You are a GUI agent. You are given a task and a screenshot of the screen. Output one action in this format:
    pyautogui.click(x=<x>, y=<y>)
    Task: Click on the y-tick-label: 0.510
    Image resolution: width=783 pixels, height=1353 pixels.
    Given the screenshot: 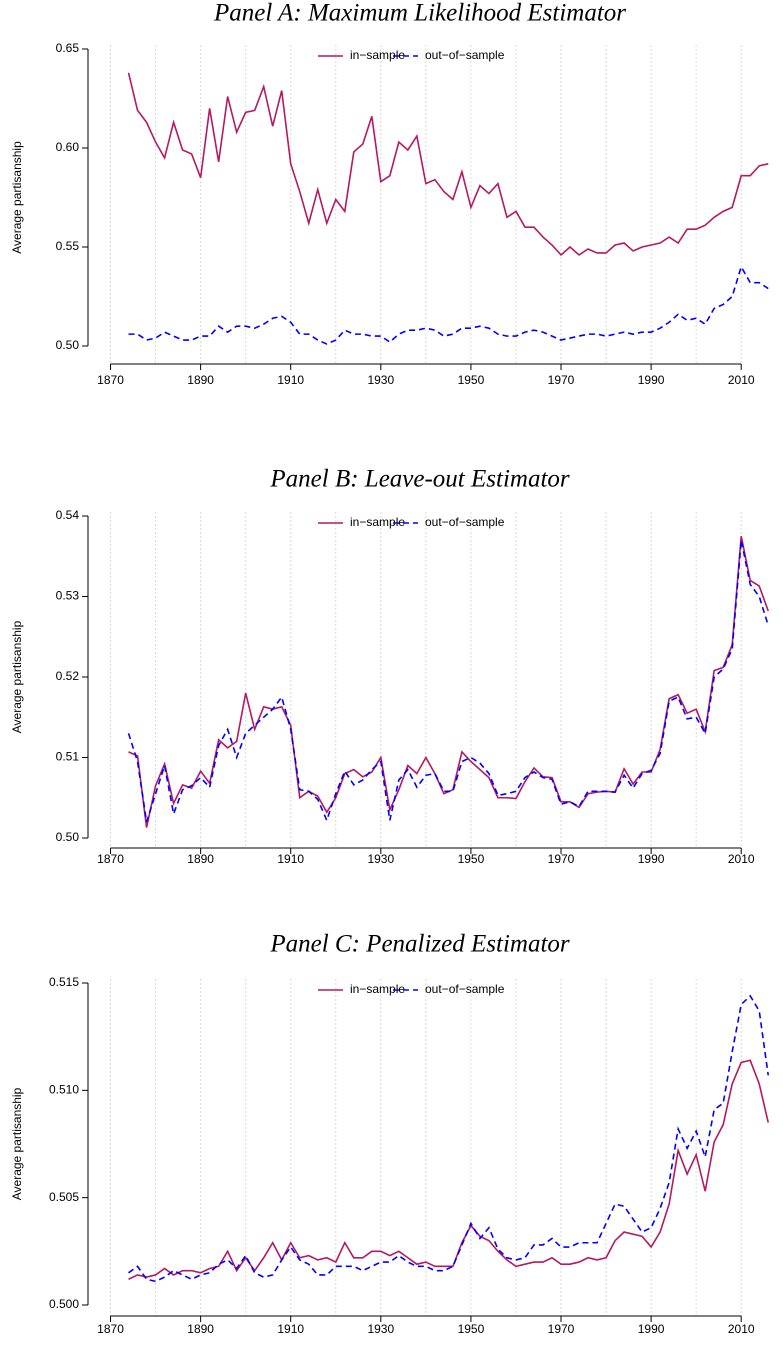 What is the action you would take?
    pyautogui.click(x=64, y=1090)
    